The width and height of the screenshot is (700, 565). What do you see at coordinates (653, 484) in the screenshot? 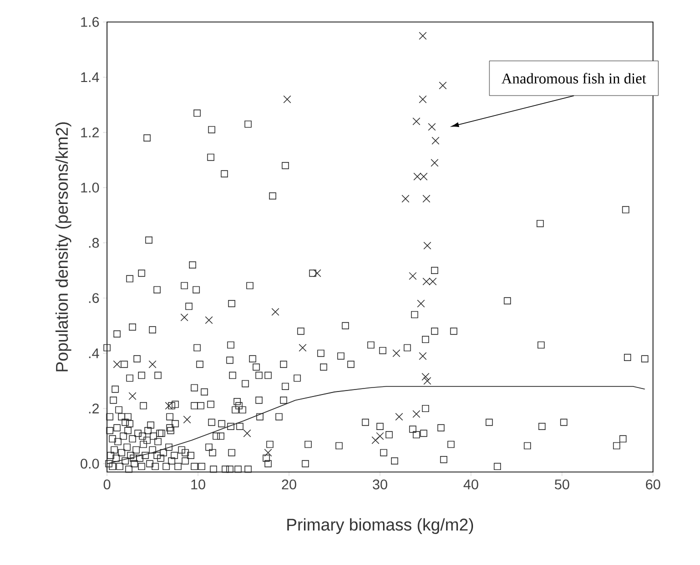
I see `x-tick-label: 60` at bounding box center [653, 484].